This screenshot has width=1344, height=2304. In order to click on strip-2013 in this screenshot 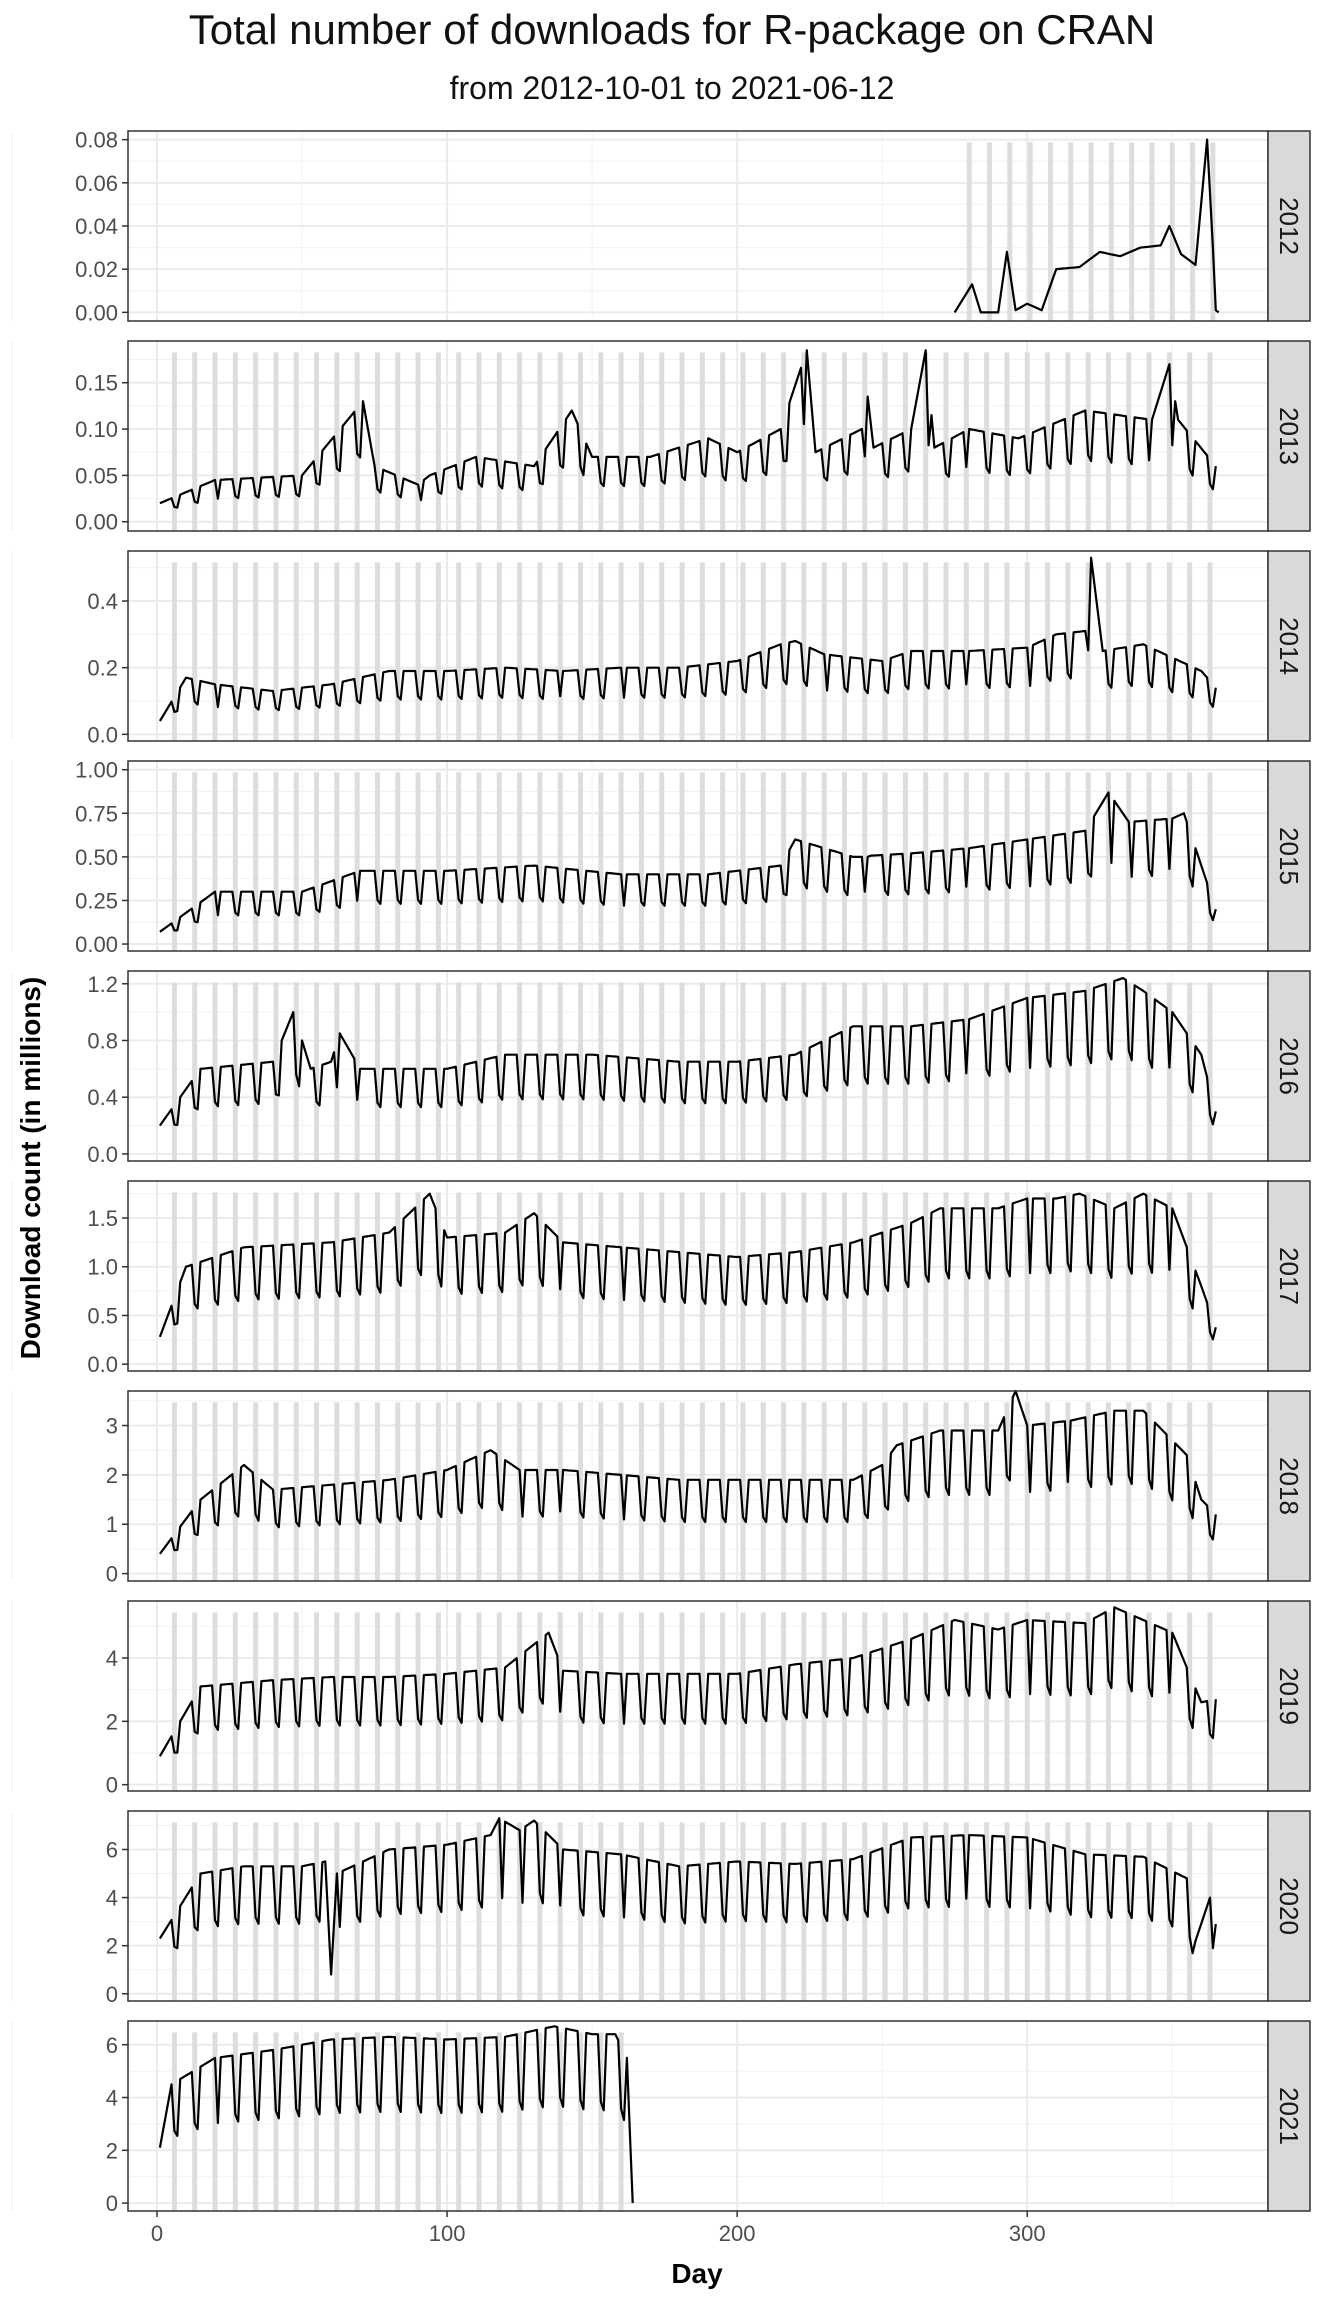, I will do `click(1289, 436)`.